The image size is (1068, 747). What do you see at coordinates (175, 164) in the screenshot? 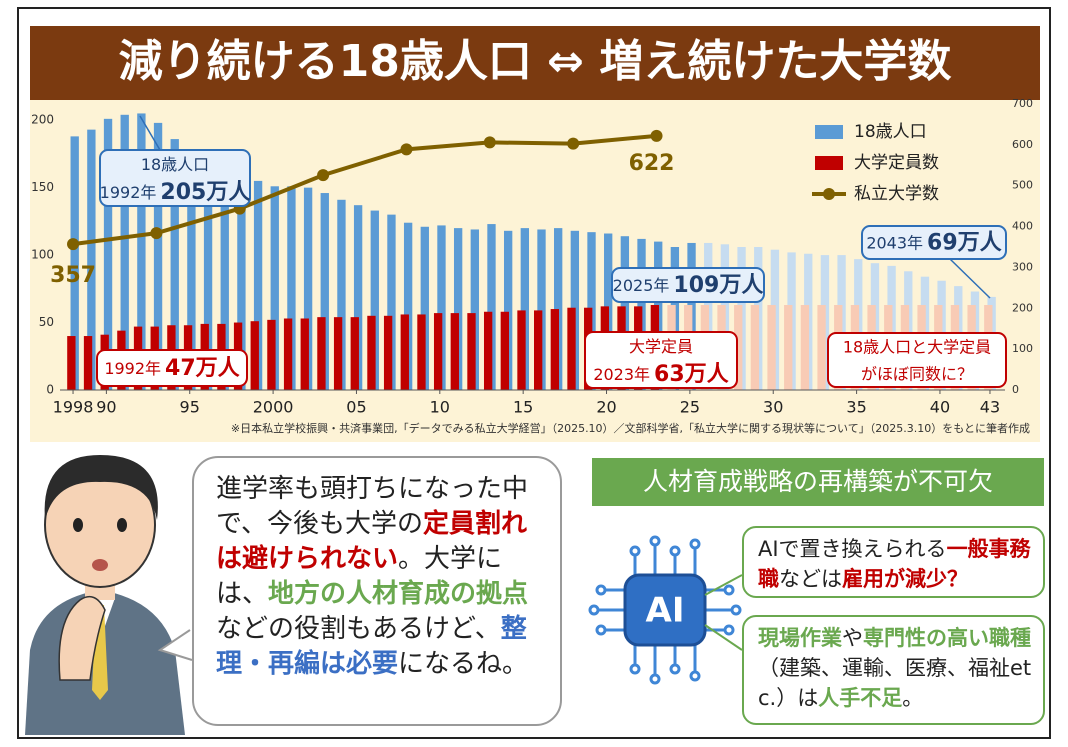
I see `callout-text: 18歳人口` at bounding box center [175, 164].